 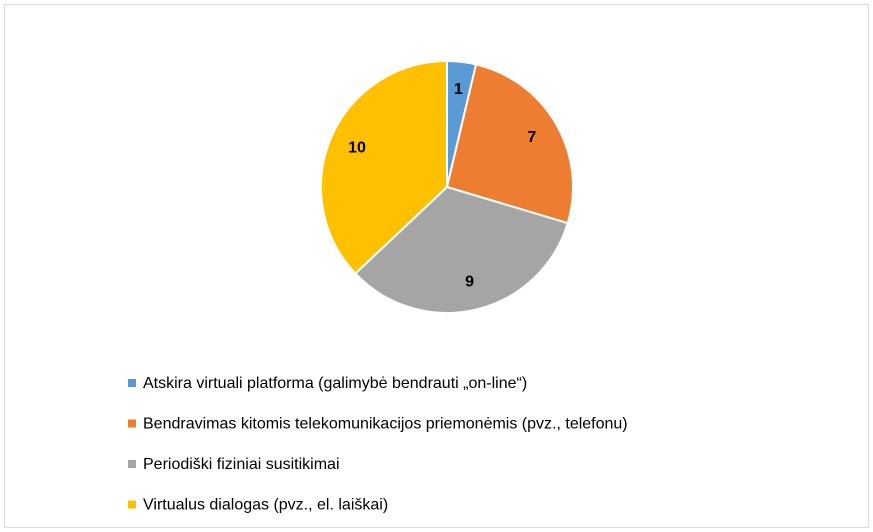 What do you see at coordinates (241, 464) in the screenshot?
I see `legend-label: Periodiški fiziniai susitikimai` at bounding box center [241, 464].